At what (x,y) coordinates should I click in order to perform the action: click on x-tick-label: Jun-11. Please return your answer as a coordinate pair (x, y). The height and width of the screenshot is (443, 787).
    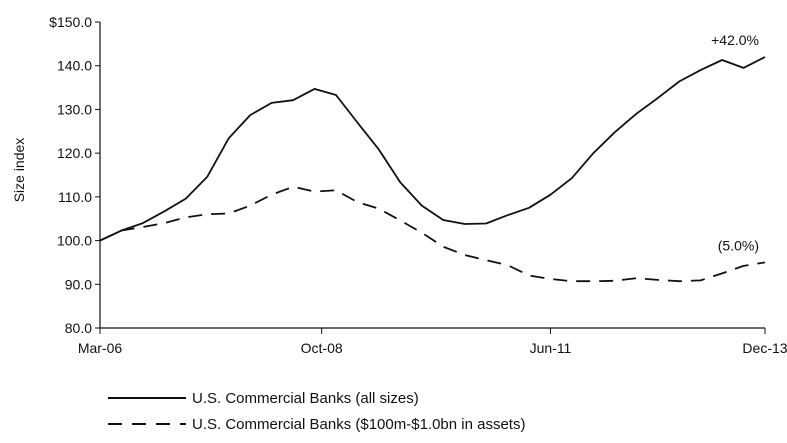
    Looking at the image, I should click on (551, 348).